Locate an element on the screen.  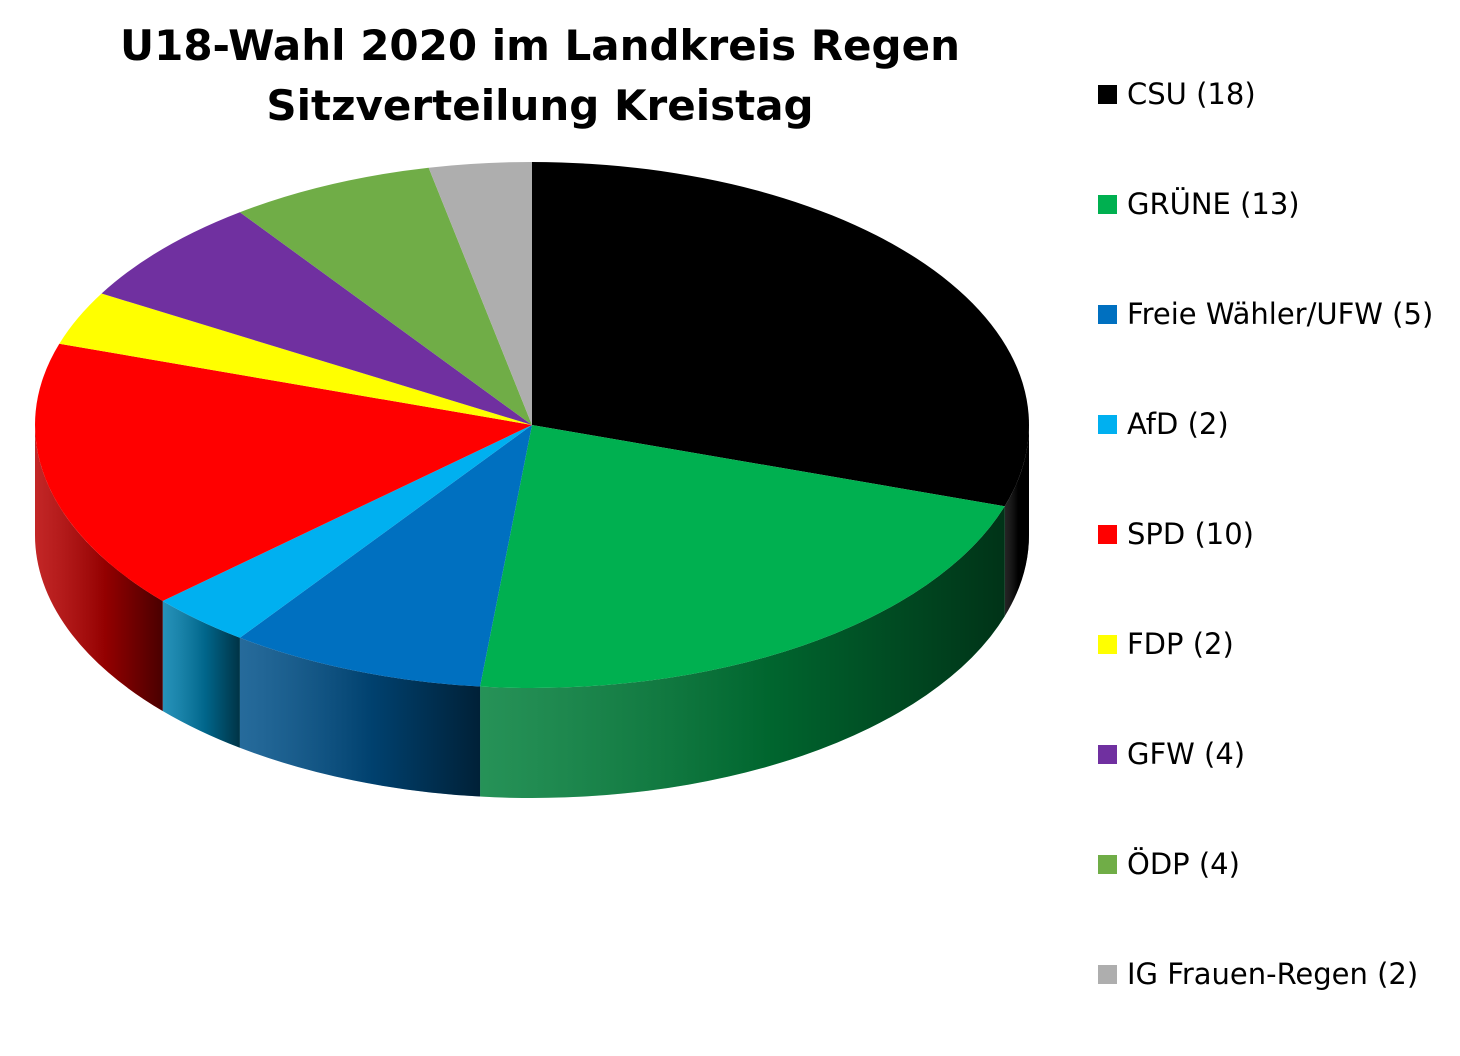
legend-item-oedp-4: ÖDP (4) is located at coordinates (1265, 864).